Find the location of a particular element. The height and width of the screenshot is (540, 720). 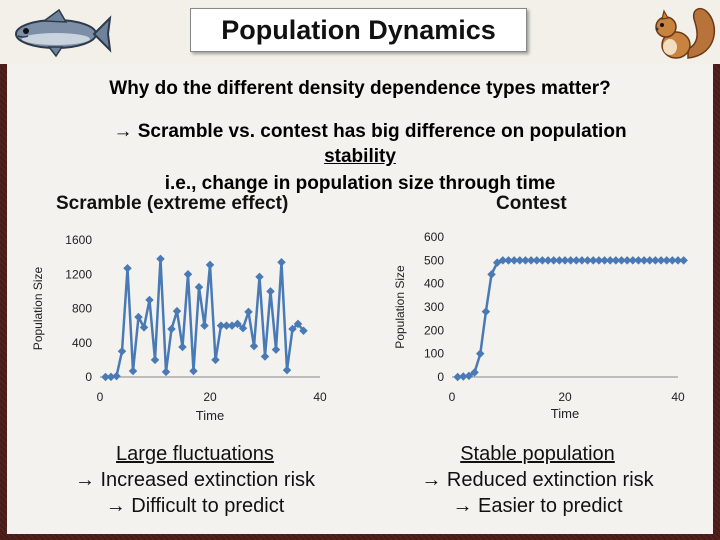

caption-left-line-3: → Difficult to predict is located at coordinates (195, 506).